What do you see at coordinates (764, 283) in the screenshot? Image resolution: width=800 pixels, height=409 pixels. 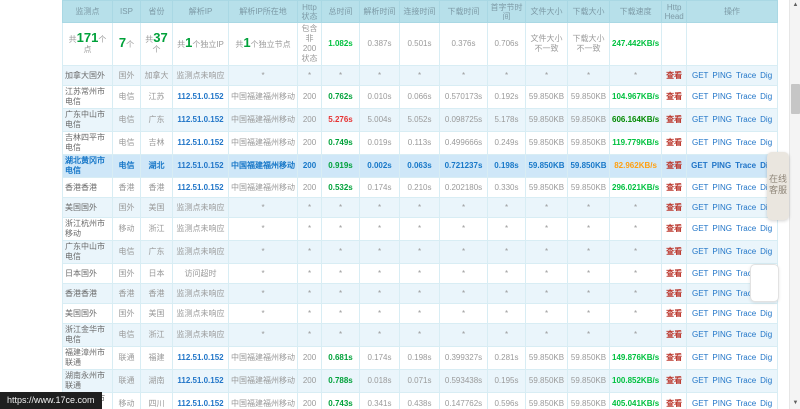 I see `floating-widget-button` at bounding box center [764, 283].